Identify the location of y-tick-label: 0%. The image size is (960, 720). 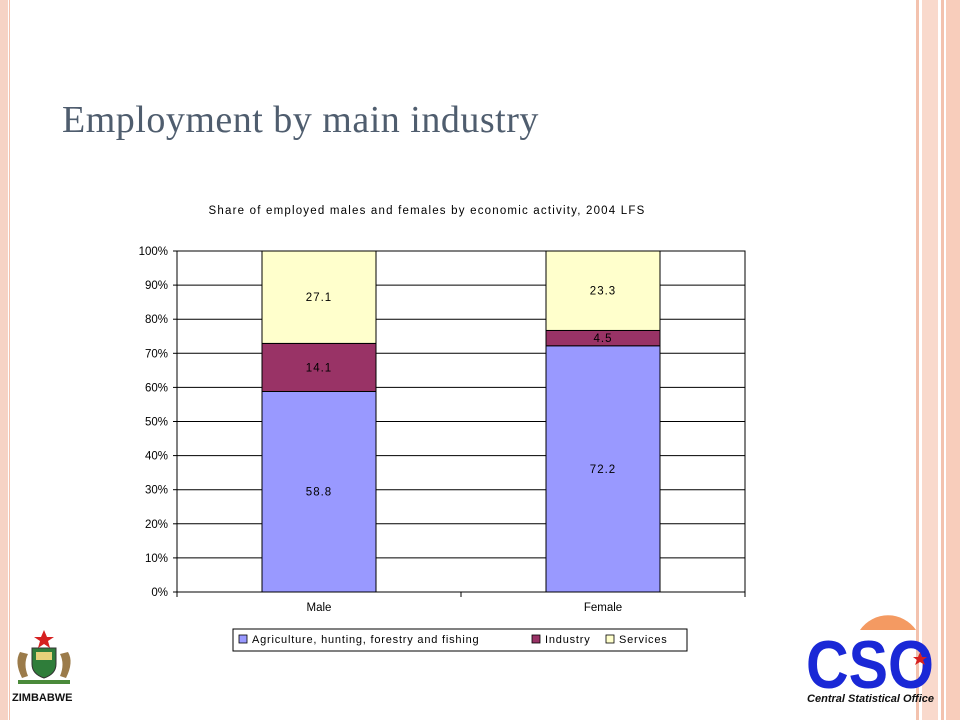
(159, 593).